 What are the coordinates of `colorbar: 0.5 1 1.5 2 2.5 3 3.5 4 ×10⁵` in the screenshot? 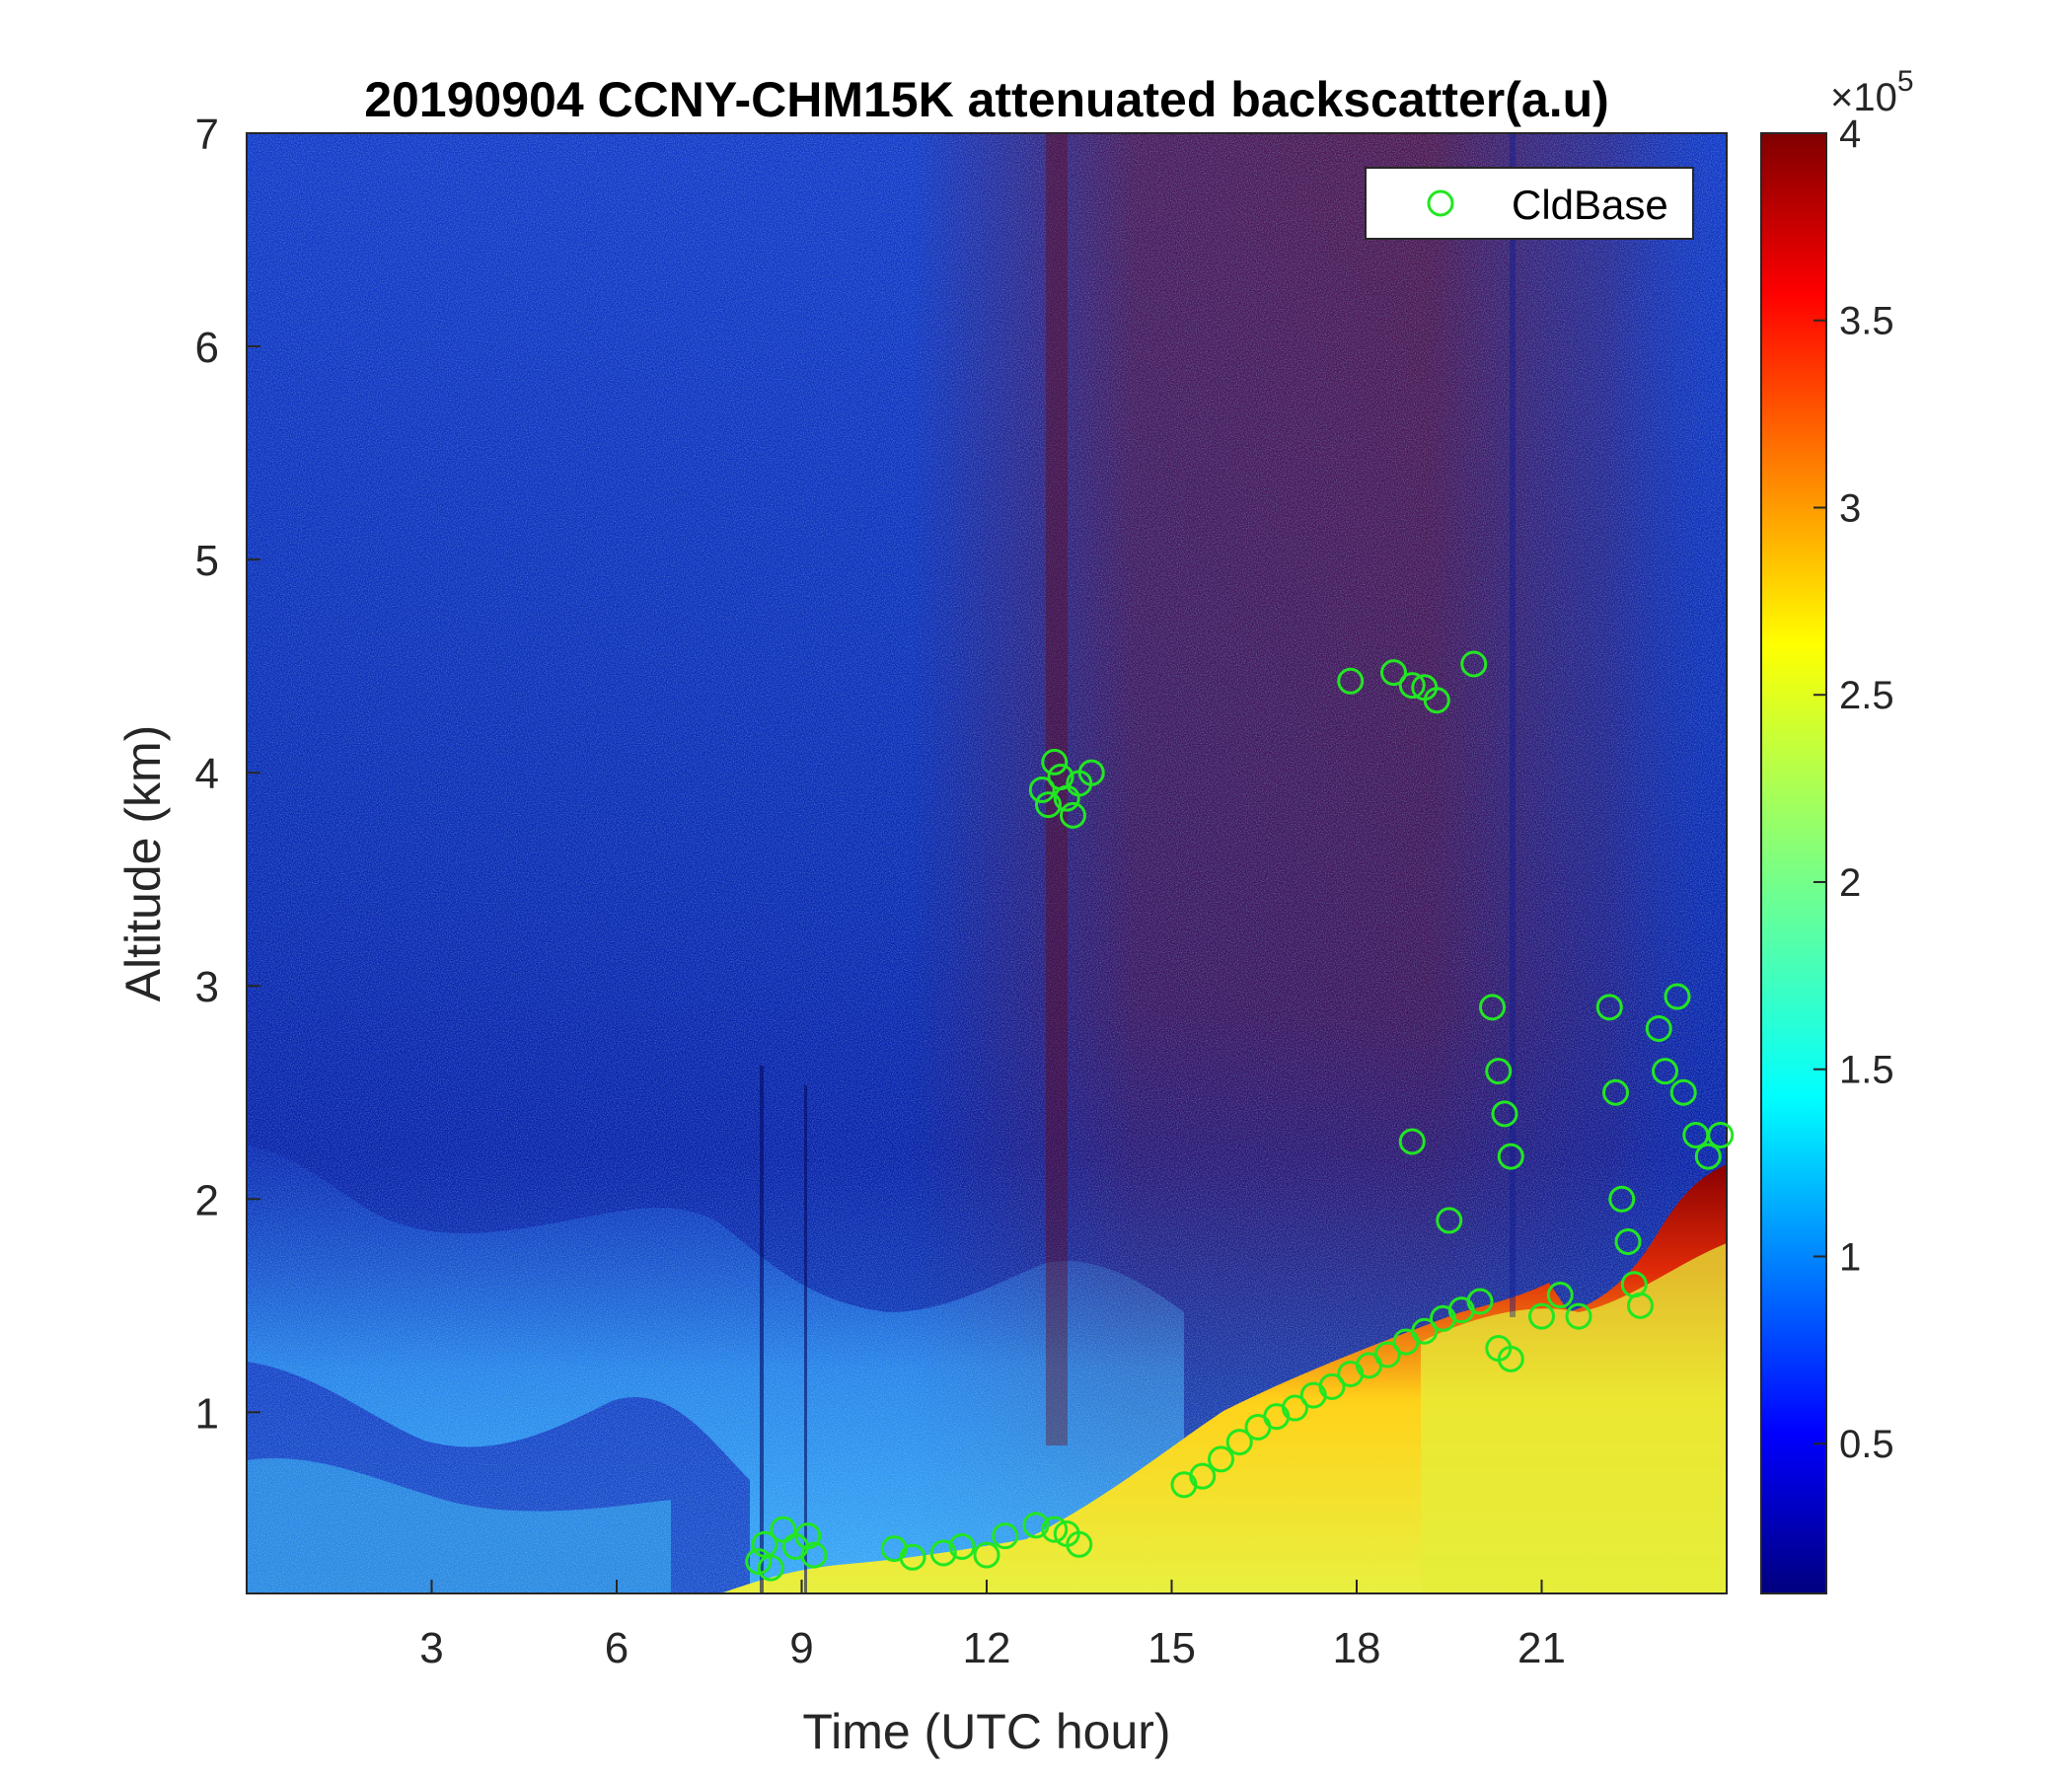 It's located at (1837, 829).